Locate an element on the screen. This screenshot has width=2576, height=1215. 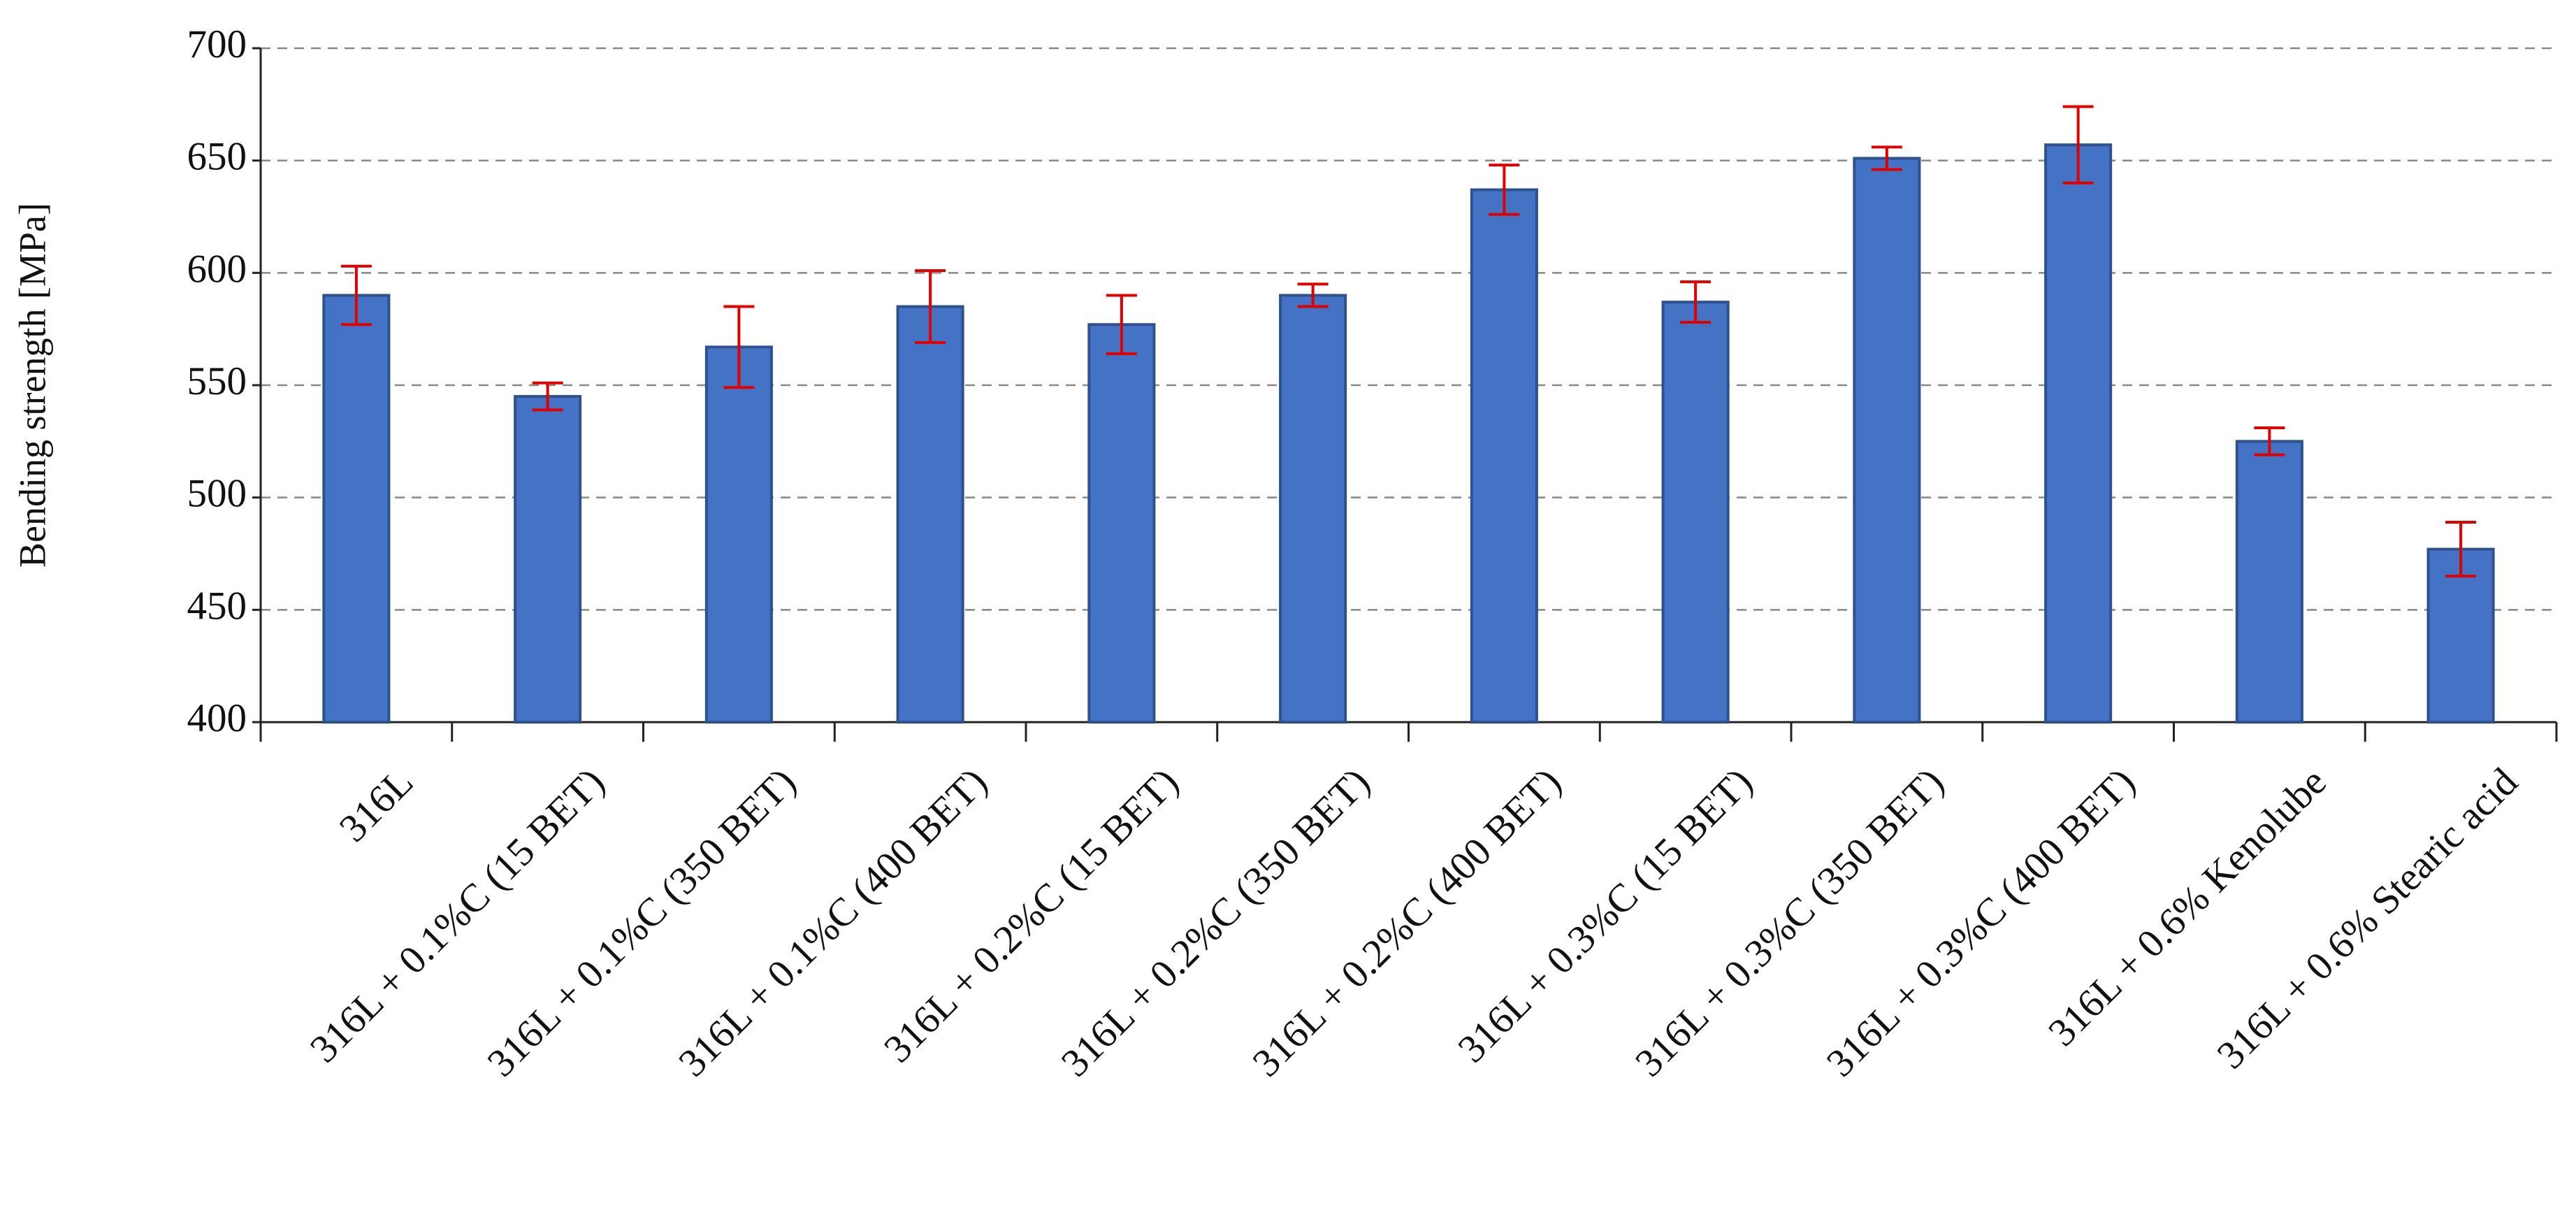
y-tick-label: 700 is located at coordinates (217, 44).